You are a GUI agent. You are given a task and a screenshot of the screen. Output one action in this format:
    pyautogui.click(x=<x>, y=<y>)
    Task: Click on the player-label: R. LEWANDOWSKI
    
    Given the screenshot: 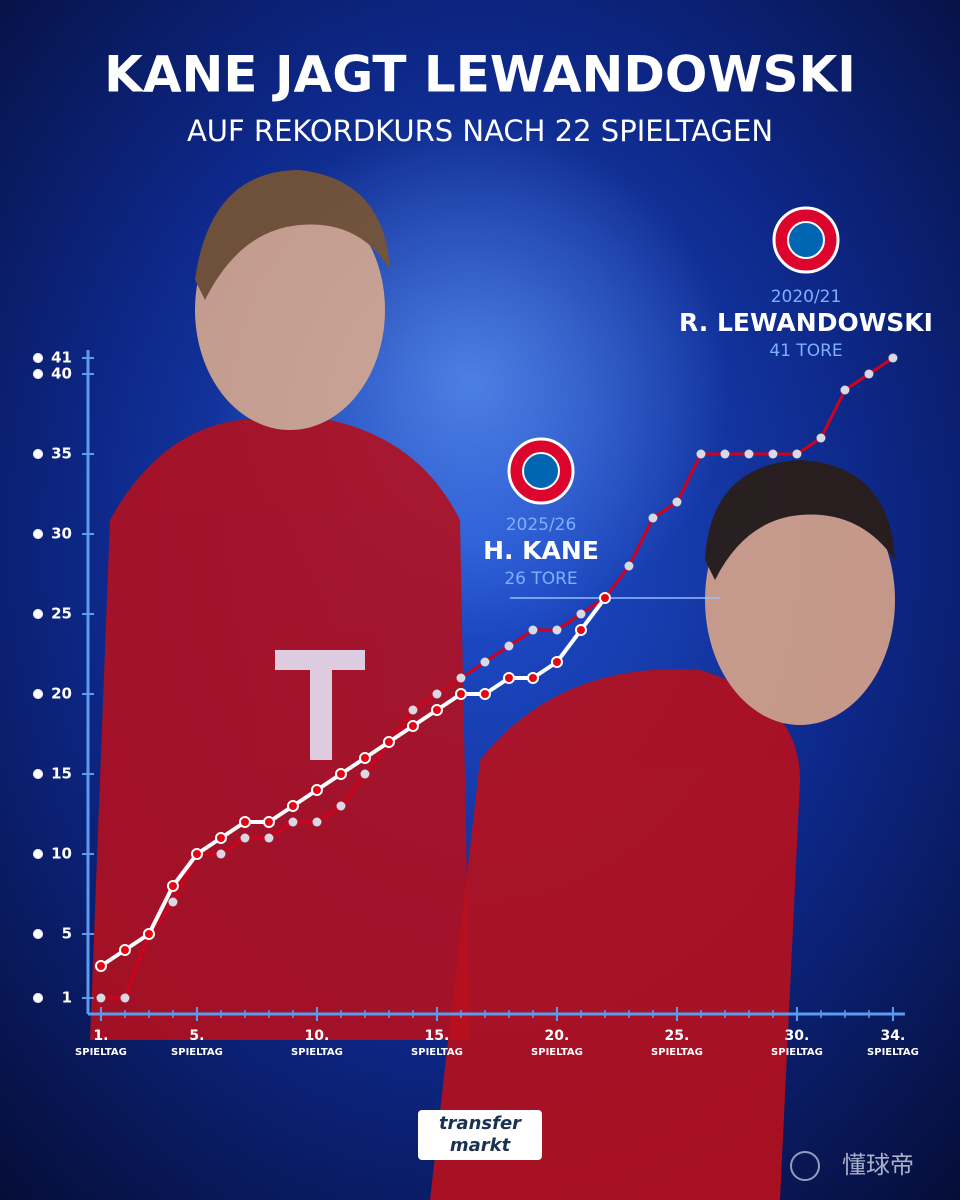 What is the action you would take?
    pyautogui.click(x=806, y=322)
    